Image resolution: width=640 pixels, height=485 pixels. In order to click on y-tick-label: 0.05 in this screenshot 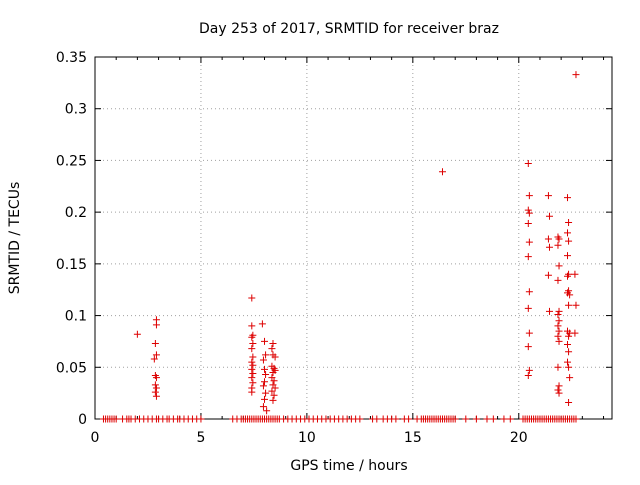, I will do `click(71, 368)`.